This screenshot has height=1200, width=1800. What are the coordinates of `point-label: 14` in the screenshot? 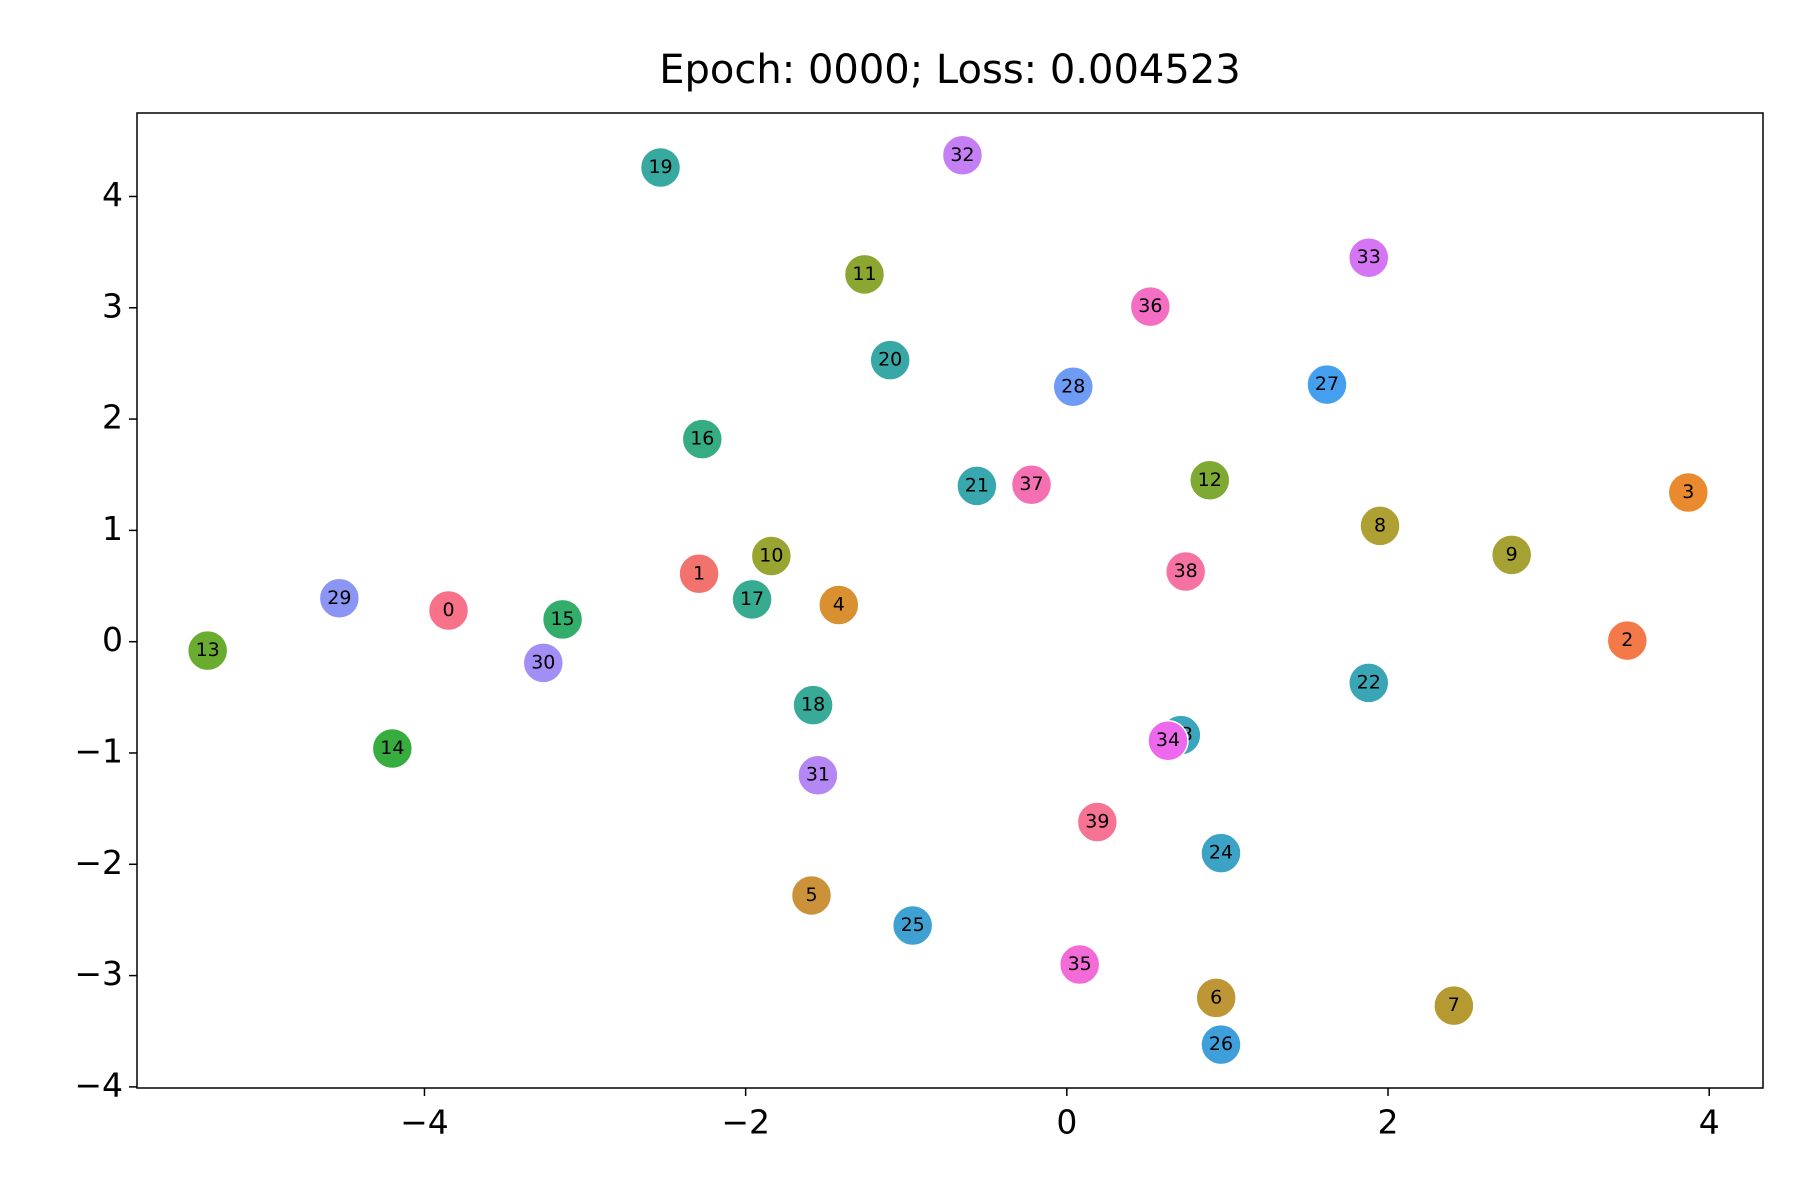 It's located at (392, 748).